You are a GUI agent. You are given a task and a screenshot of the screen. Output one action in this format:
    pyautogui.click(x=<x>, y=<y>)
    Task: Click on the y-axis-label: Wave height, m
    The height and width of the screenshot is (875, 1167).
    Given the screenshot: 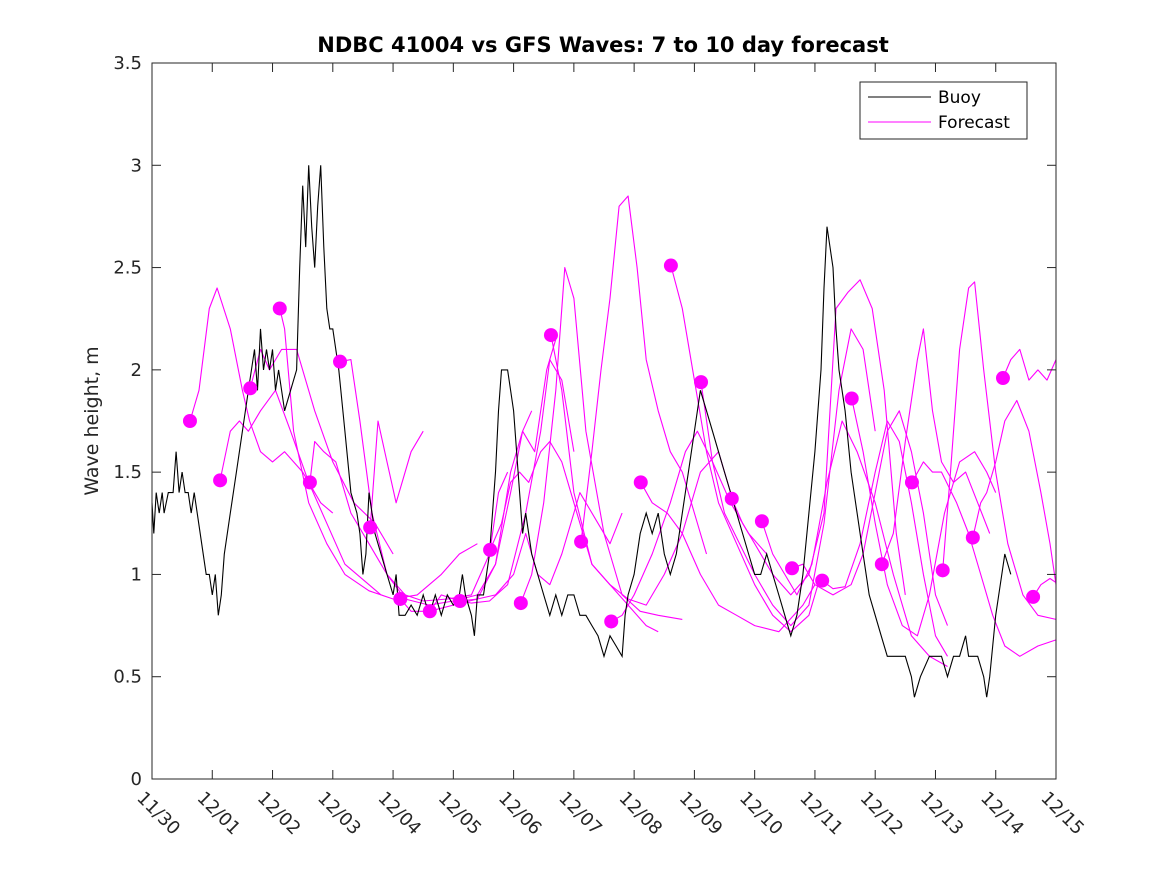 What is the action you would take?
    pyautogui.click(x=92, y=420)
    